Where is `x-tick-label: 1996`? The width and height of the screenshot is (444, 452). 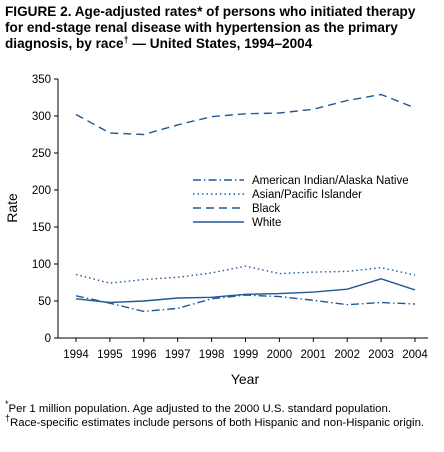 x-tick-label: 1996 is located at coordinates (144, 355).